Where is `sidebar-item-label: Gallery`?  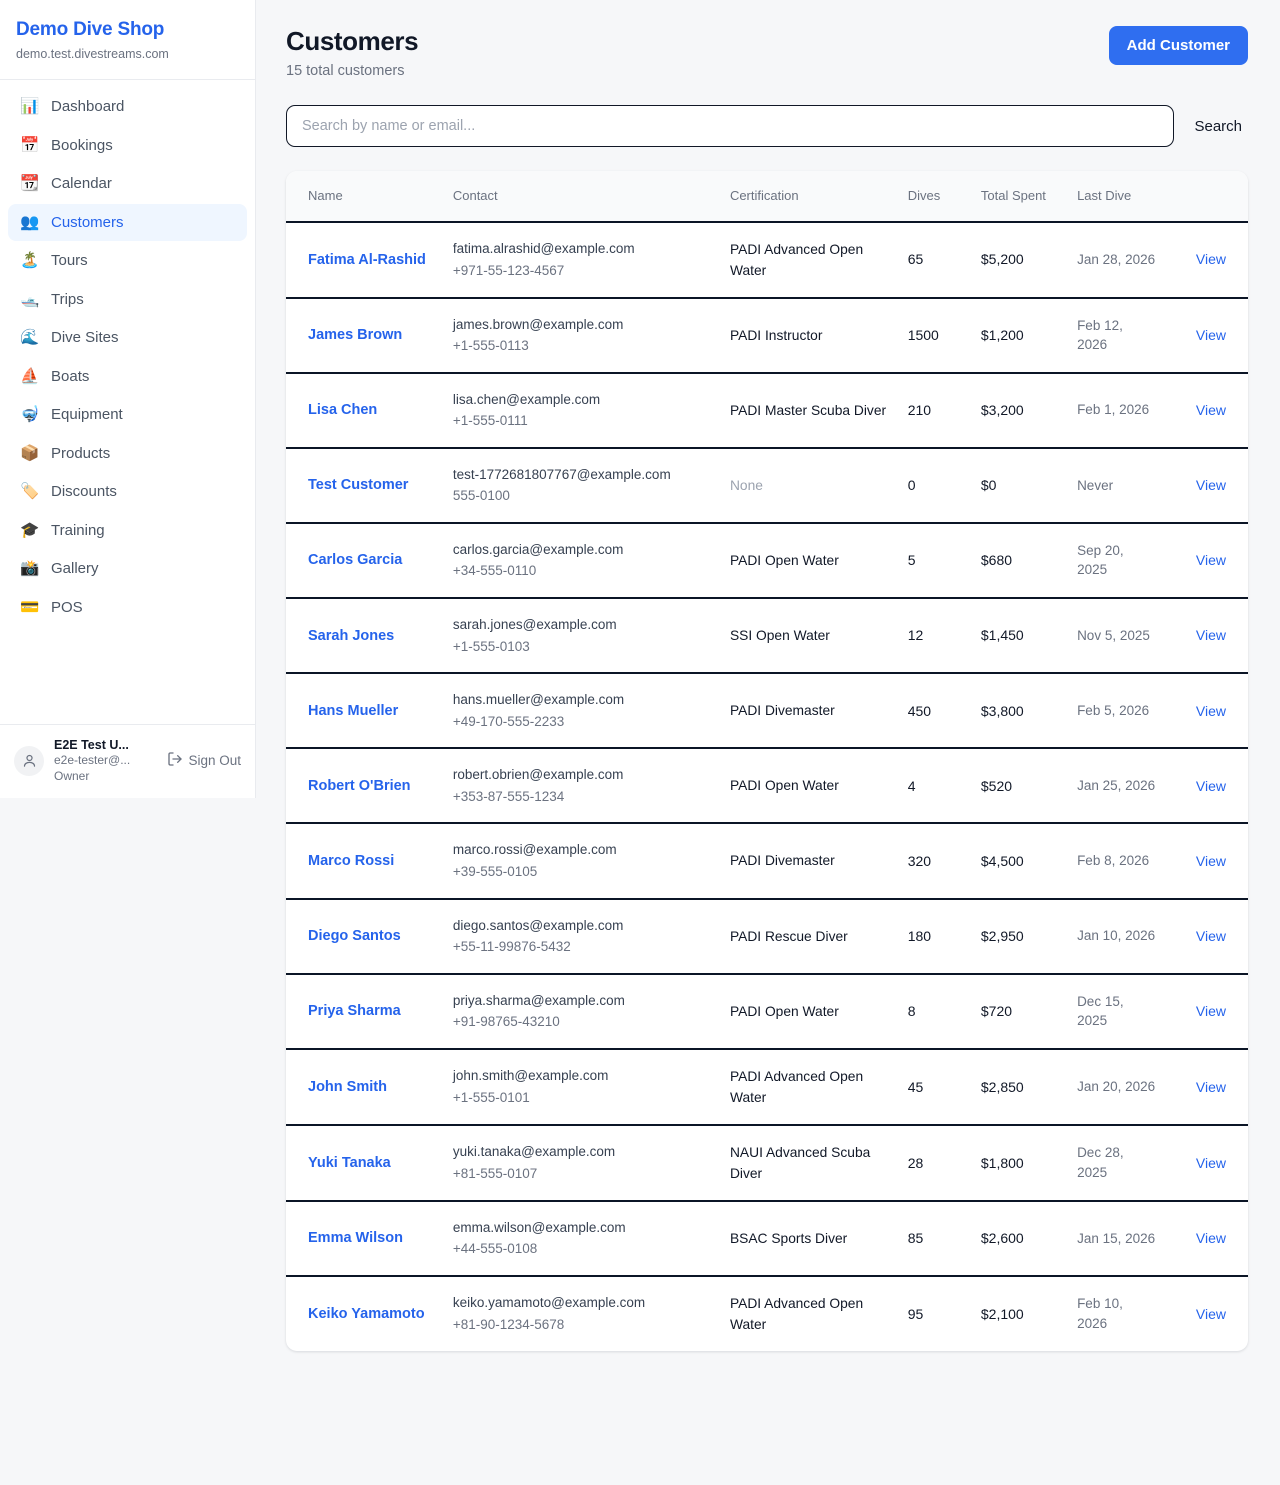
sidebar-item-label: Gallery is located at coordinates (75, 569).